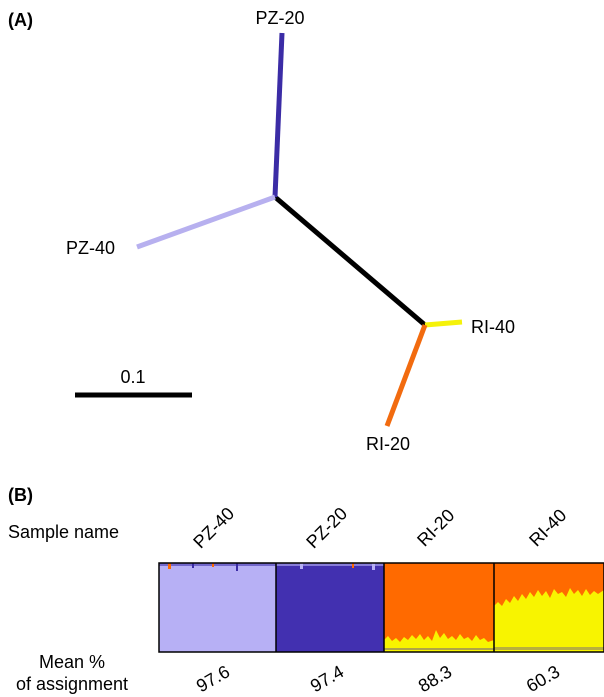 This screenshot has width=604, height=697. What do you see at coordinates (493, 327) in the screenshot?
I see `tip-label-ri-40: RI-40` at bounding box center [493, 327].